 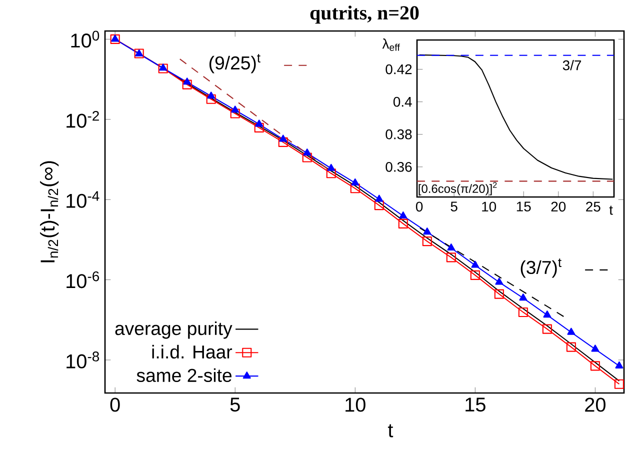 I want to click on legend-label: (9/25)$^{t}$, so click(x=234, y=64).